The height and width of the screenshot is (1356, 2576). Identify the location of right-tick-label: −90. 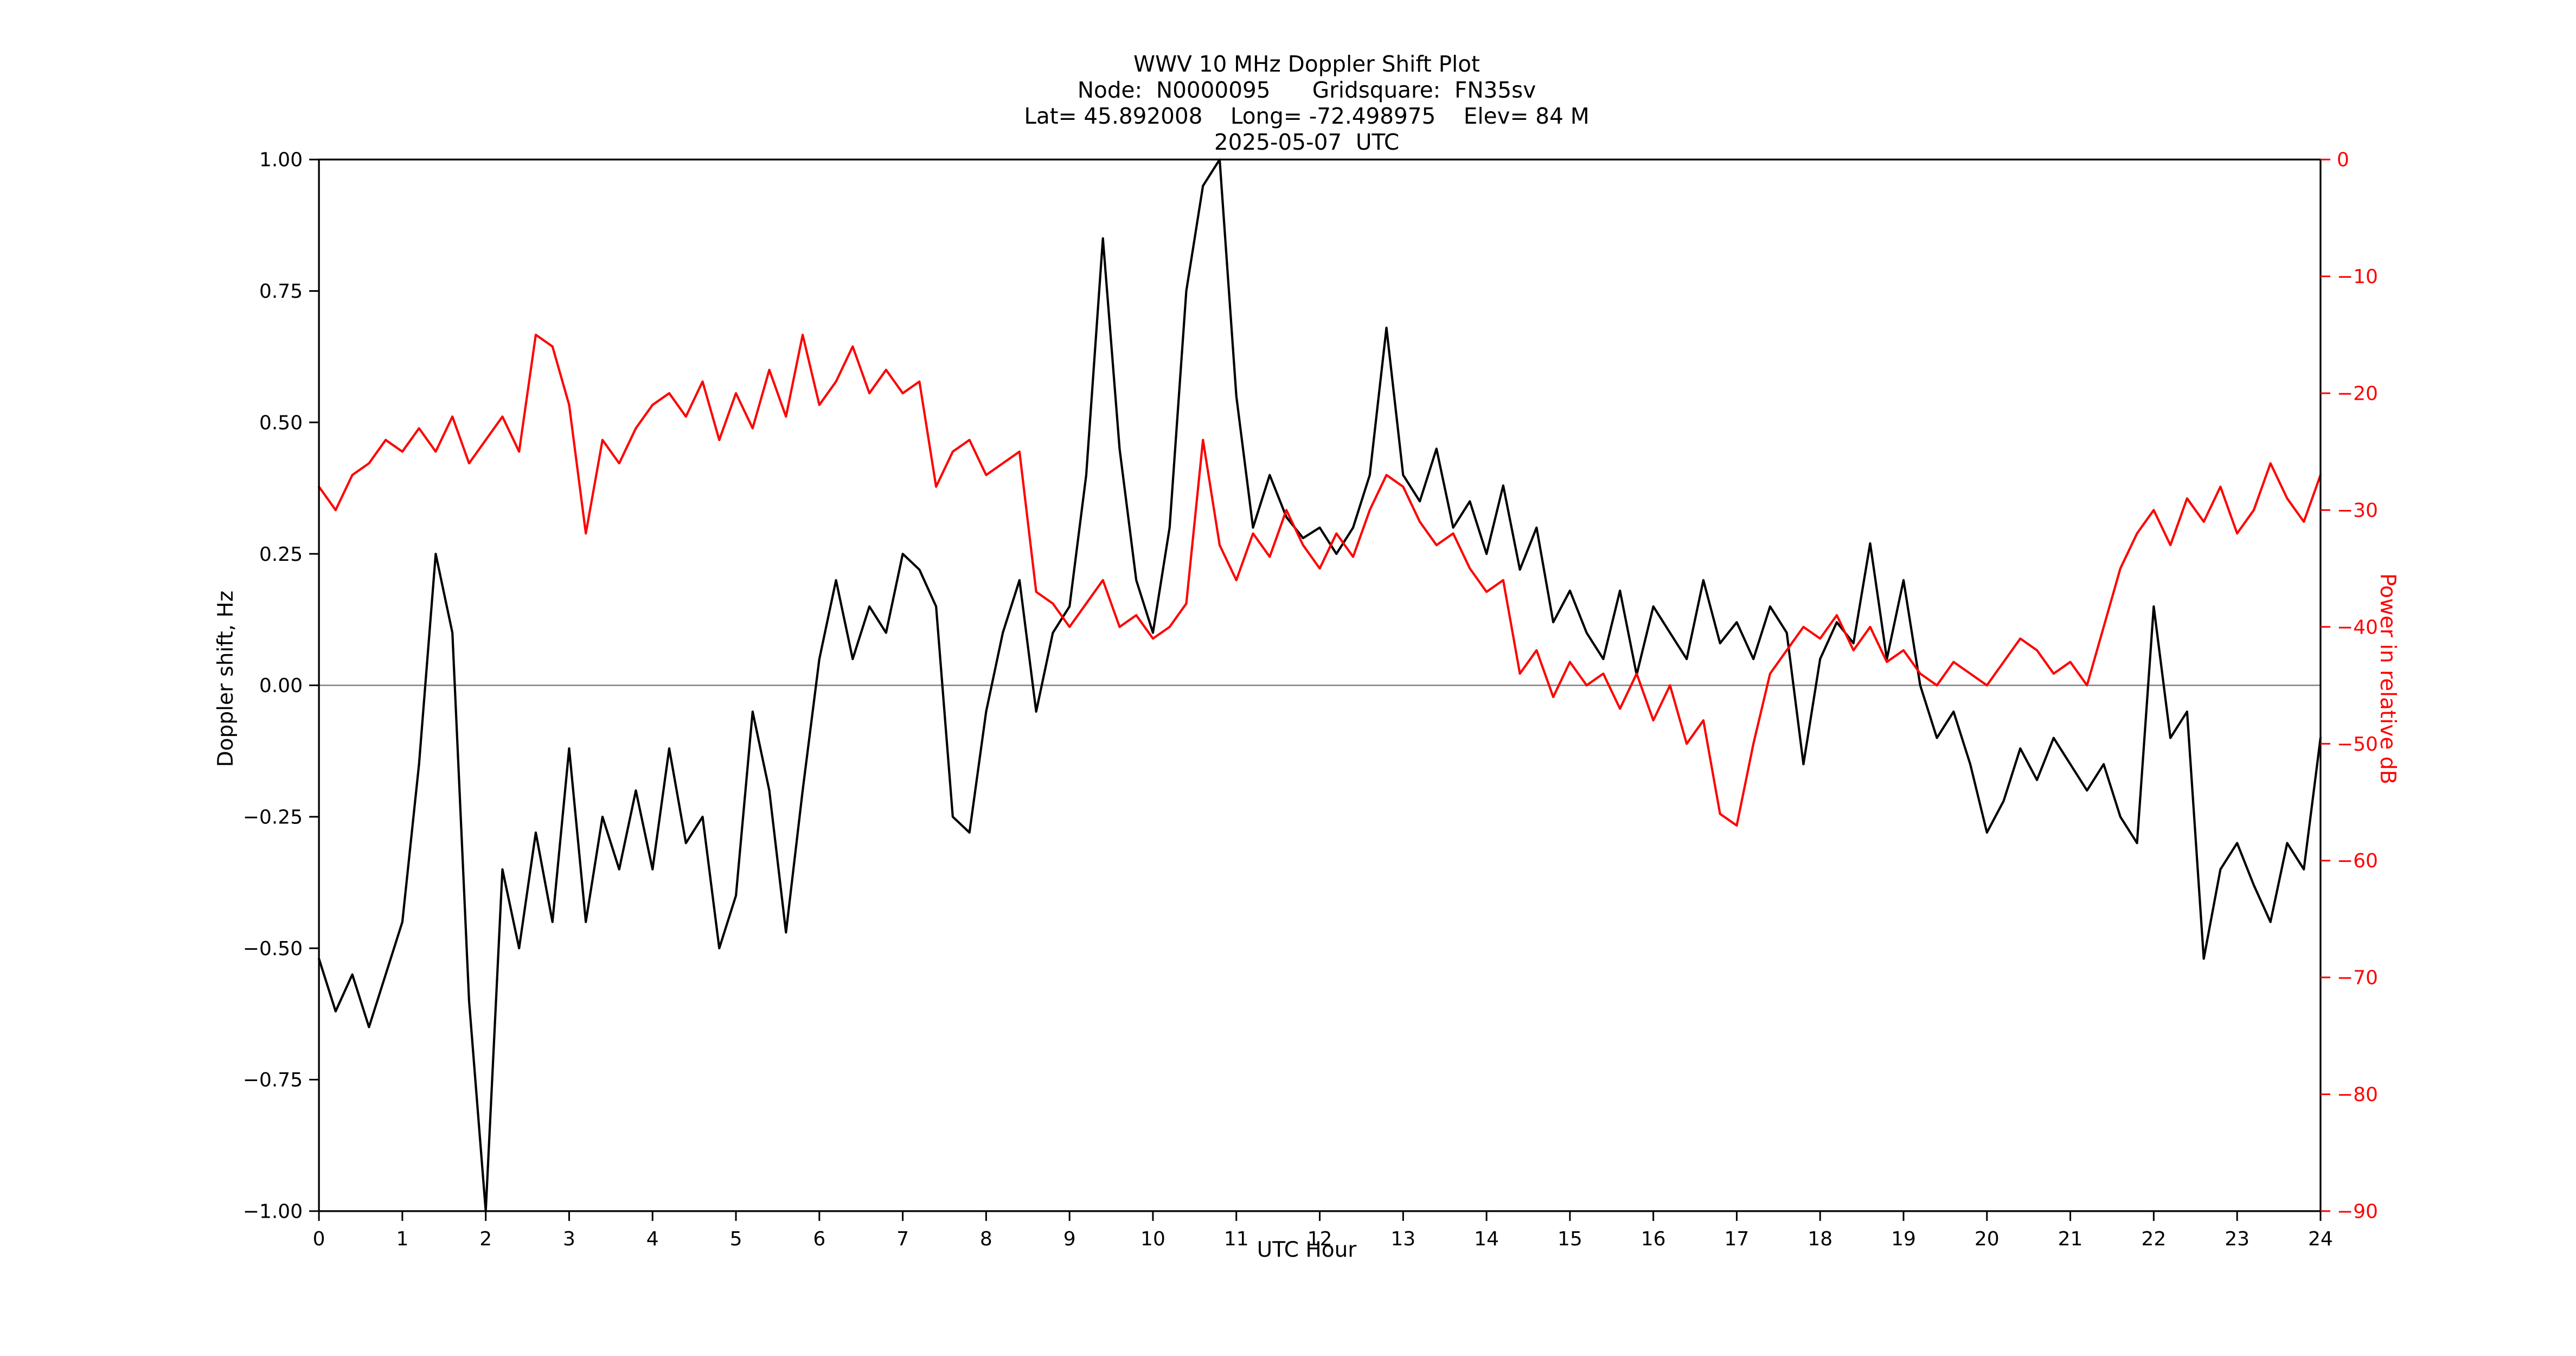
(2357, 1211).